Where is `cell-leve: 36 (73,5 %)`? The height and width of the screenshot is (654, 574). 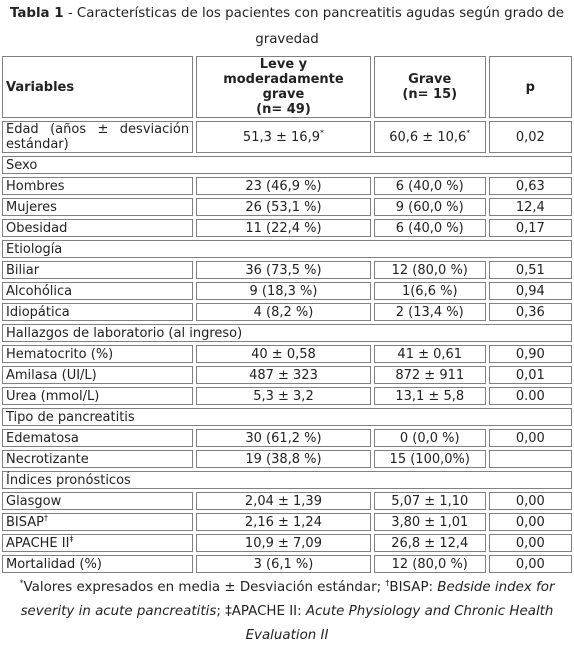 cell-leve: 36 (73,5 %) is located at coordinates (283, 270).